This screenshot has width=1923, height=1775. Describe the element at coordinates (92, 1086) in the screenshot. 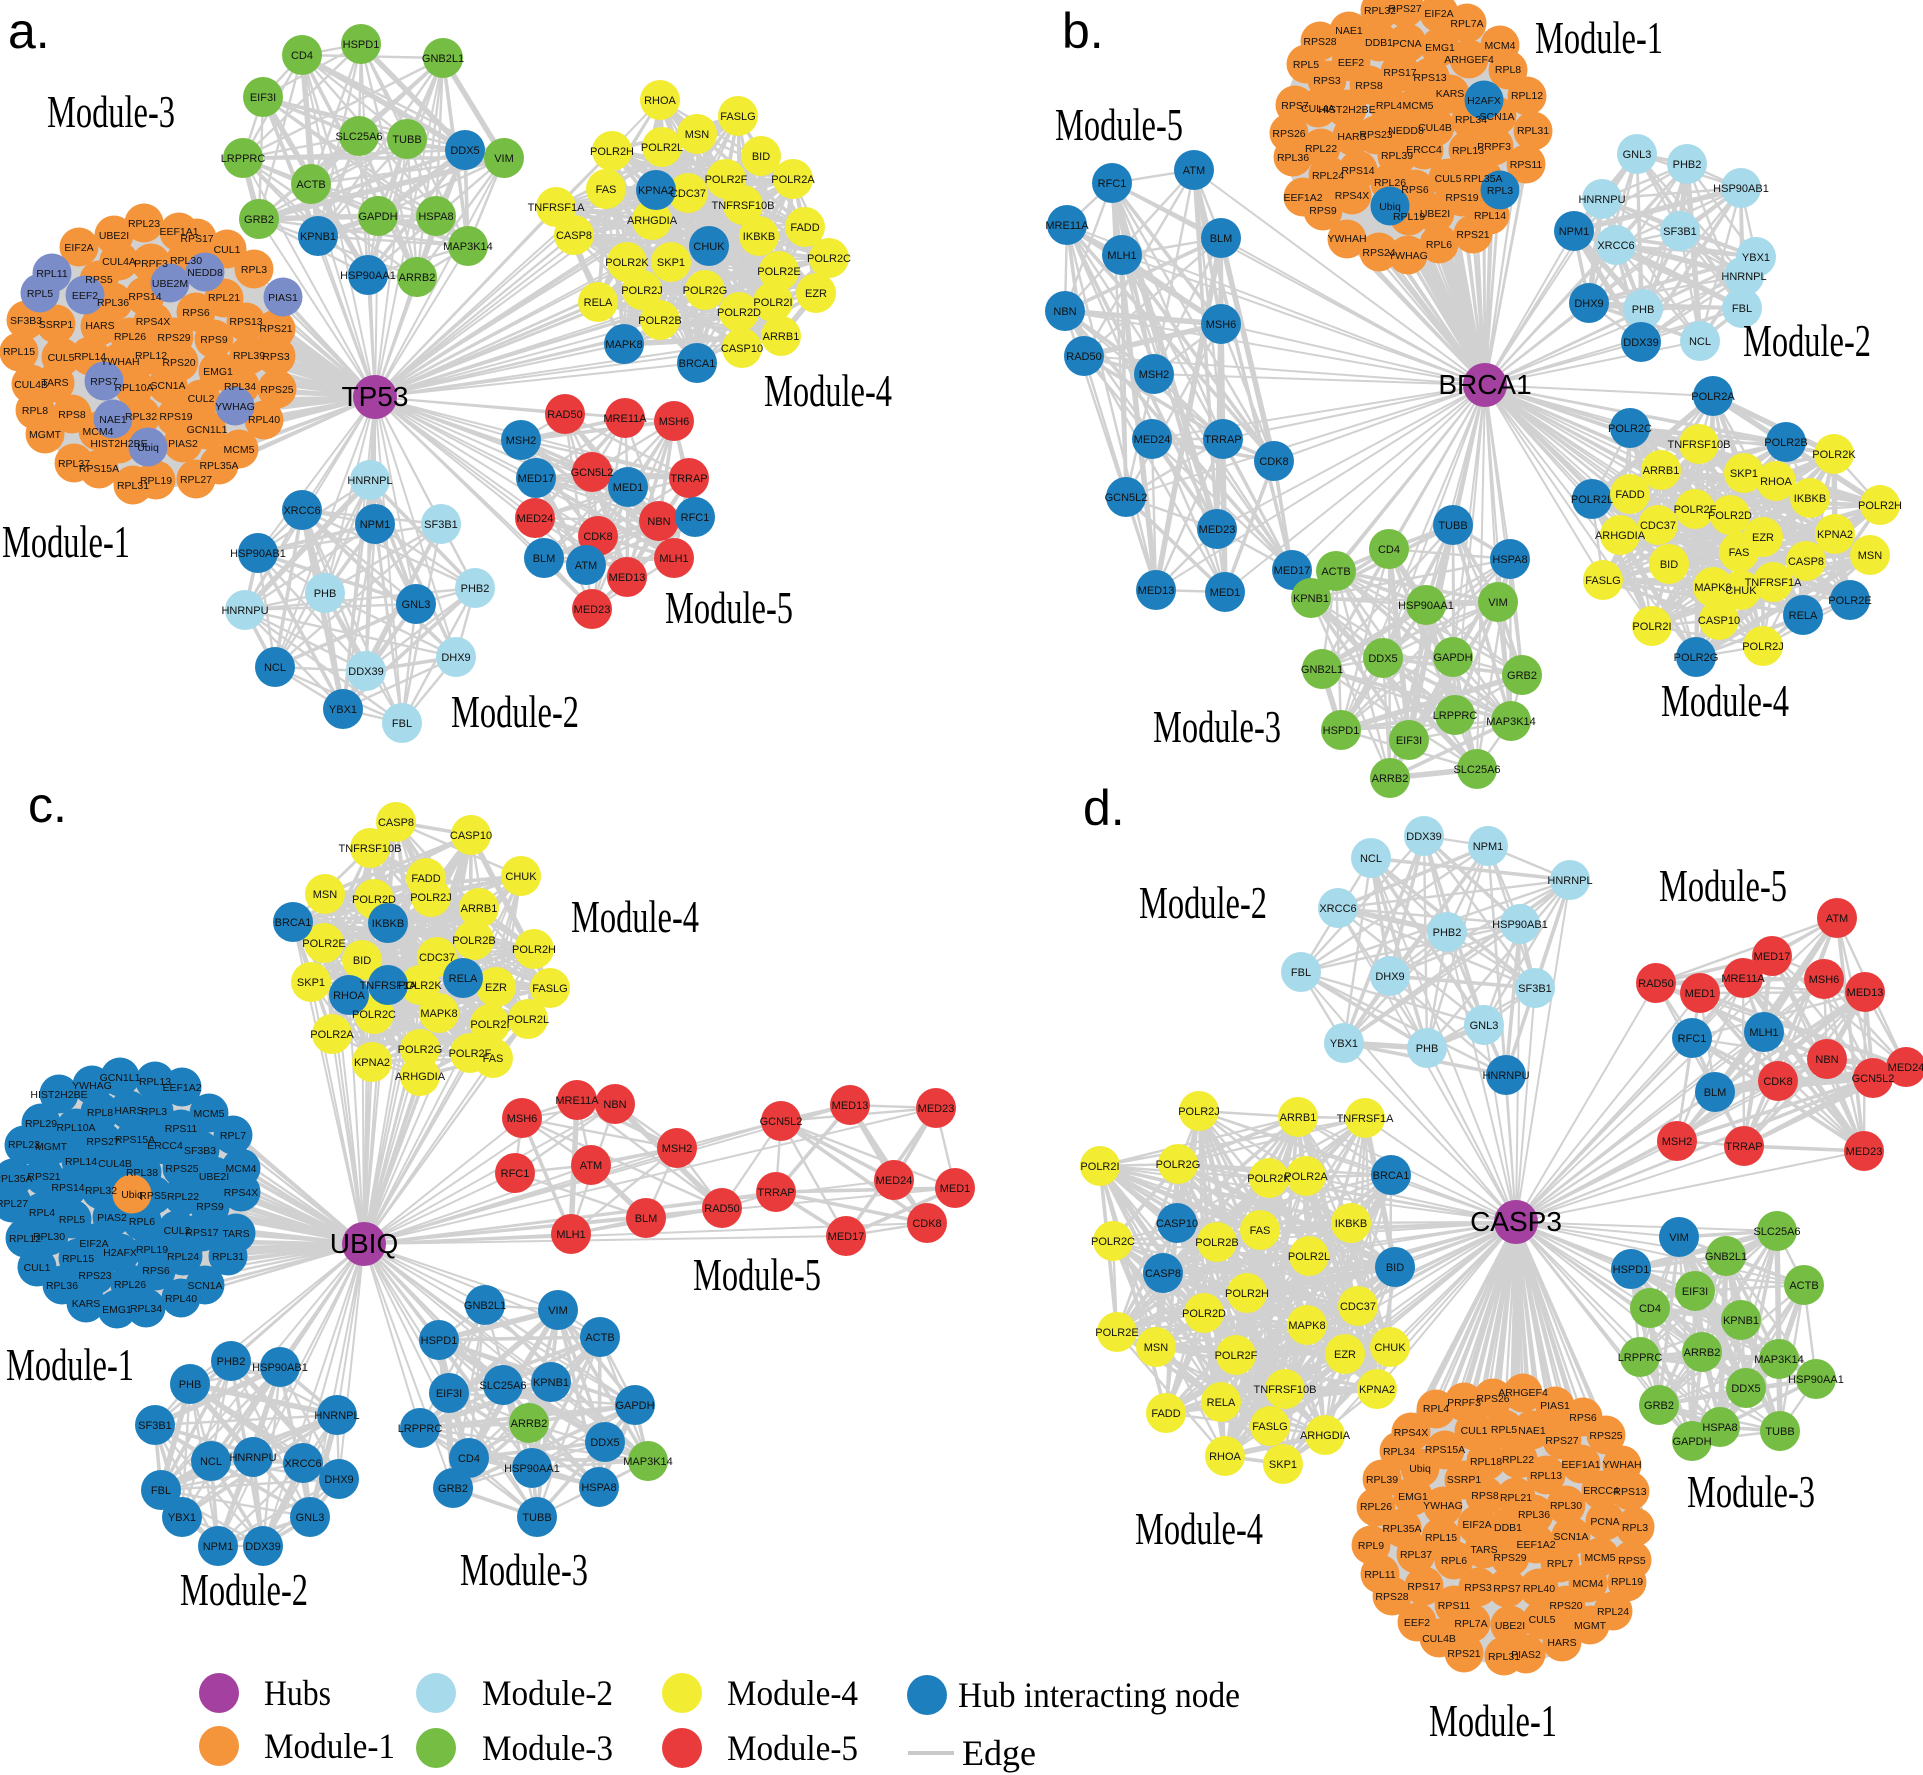

I see `svg-text: YWHAG` at that location.